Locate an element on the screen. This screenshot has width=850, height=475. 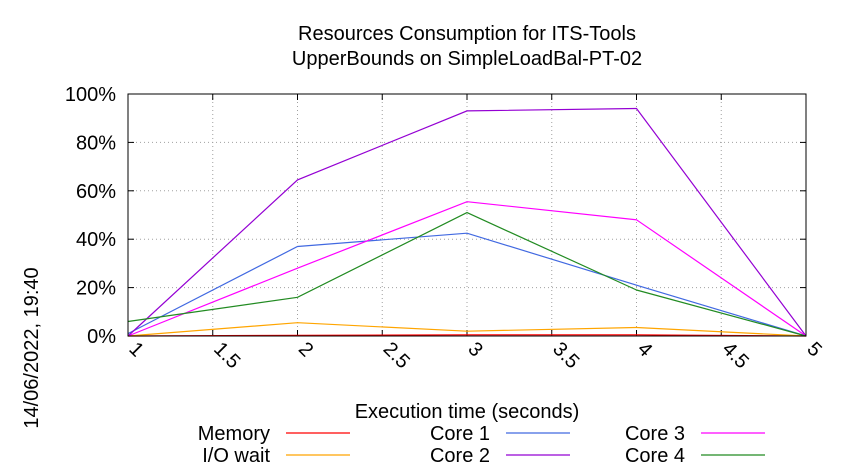
x-tick-label: 2.5 is located at coordinates (396, 355).